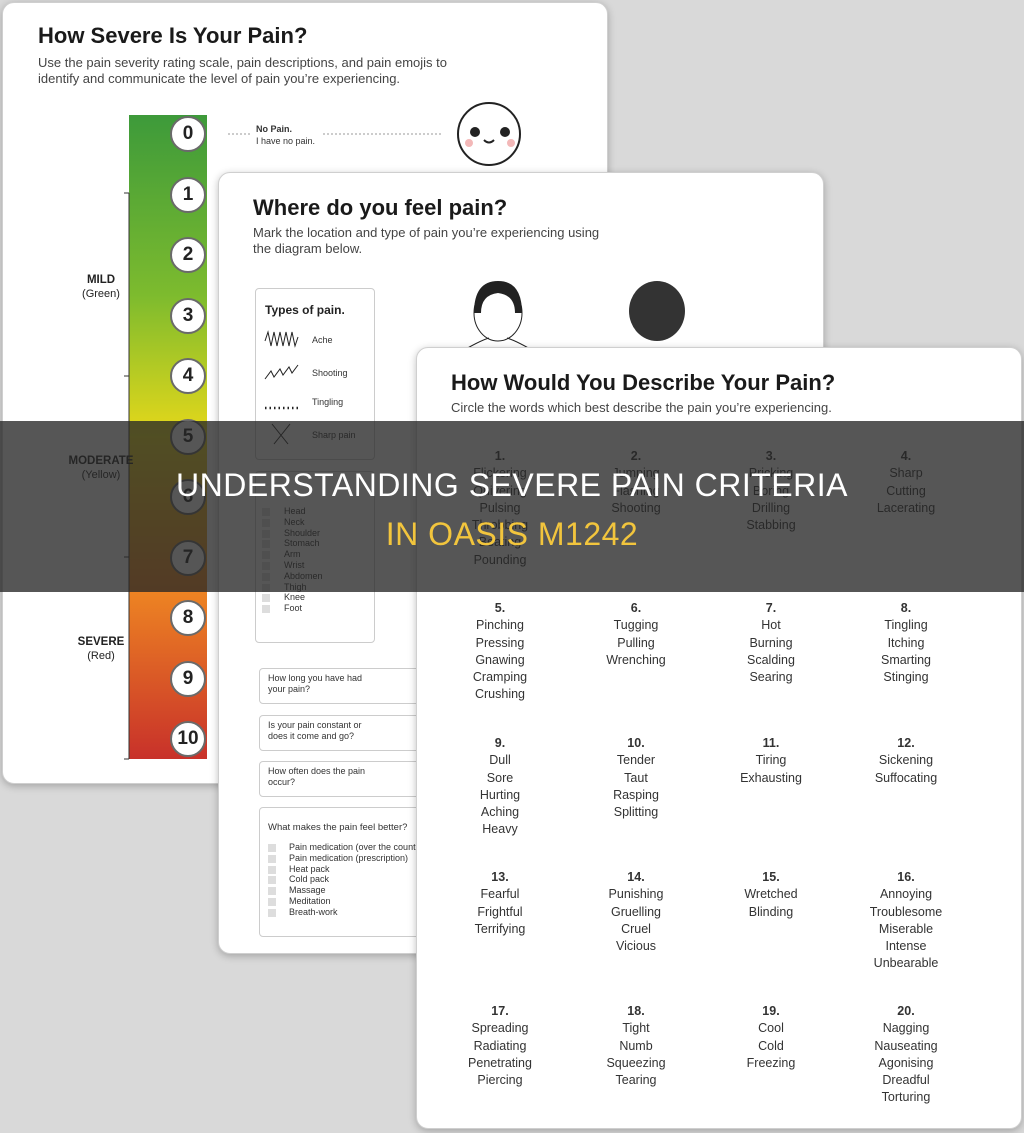 The width and height of the screenshot is (1024, 1133). Describe the element at coordinates (906, 777) in the screenshot. I see `pain-word: Suffocating` at that location.